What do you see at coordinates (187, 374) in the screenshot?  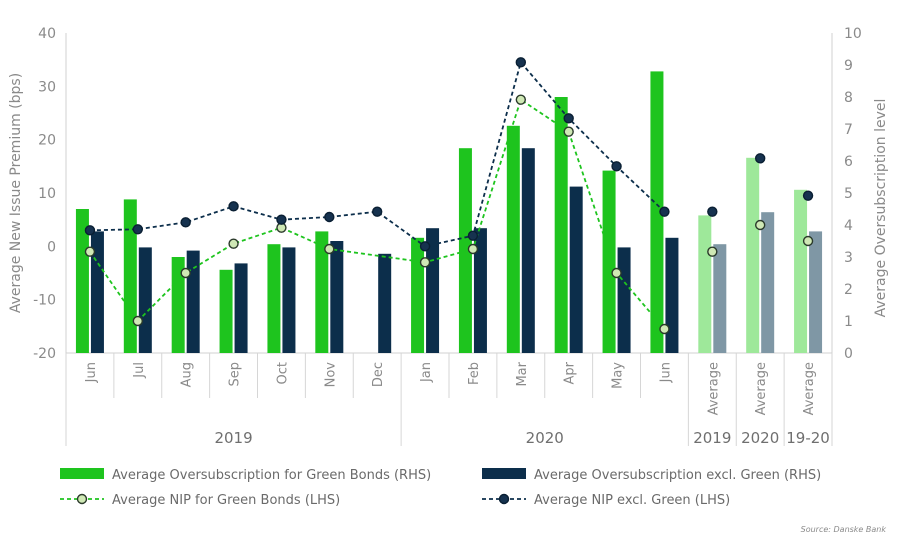 I see `category-label: Aug` at bounding box center [187, 374].